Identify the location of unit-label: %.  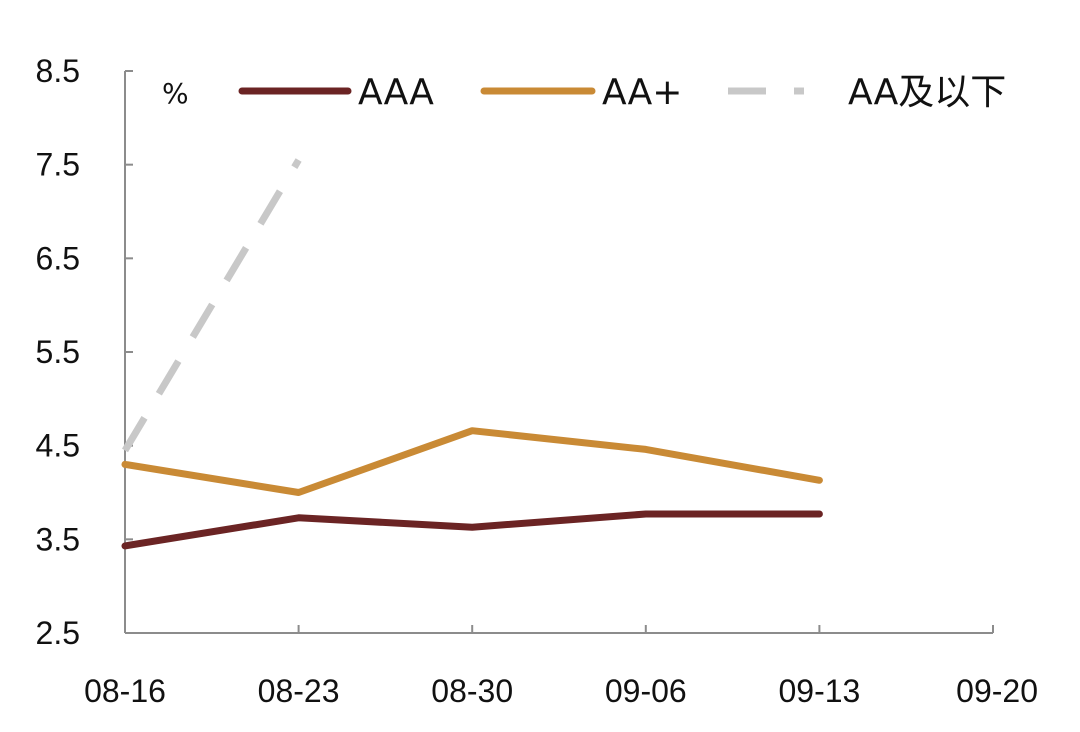
(175, 93).